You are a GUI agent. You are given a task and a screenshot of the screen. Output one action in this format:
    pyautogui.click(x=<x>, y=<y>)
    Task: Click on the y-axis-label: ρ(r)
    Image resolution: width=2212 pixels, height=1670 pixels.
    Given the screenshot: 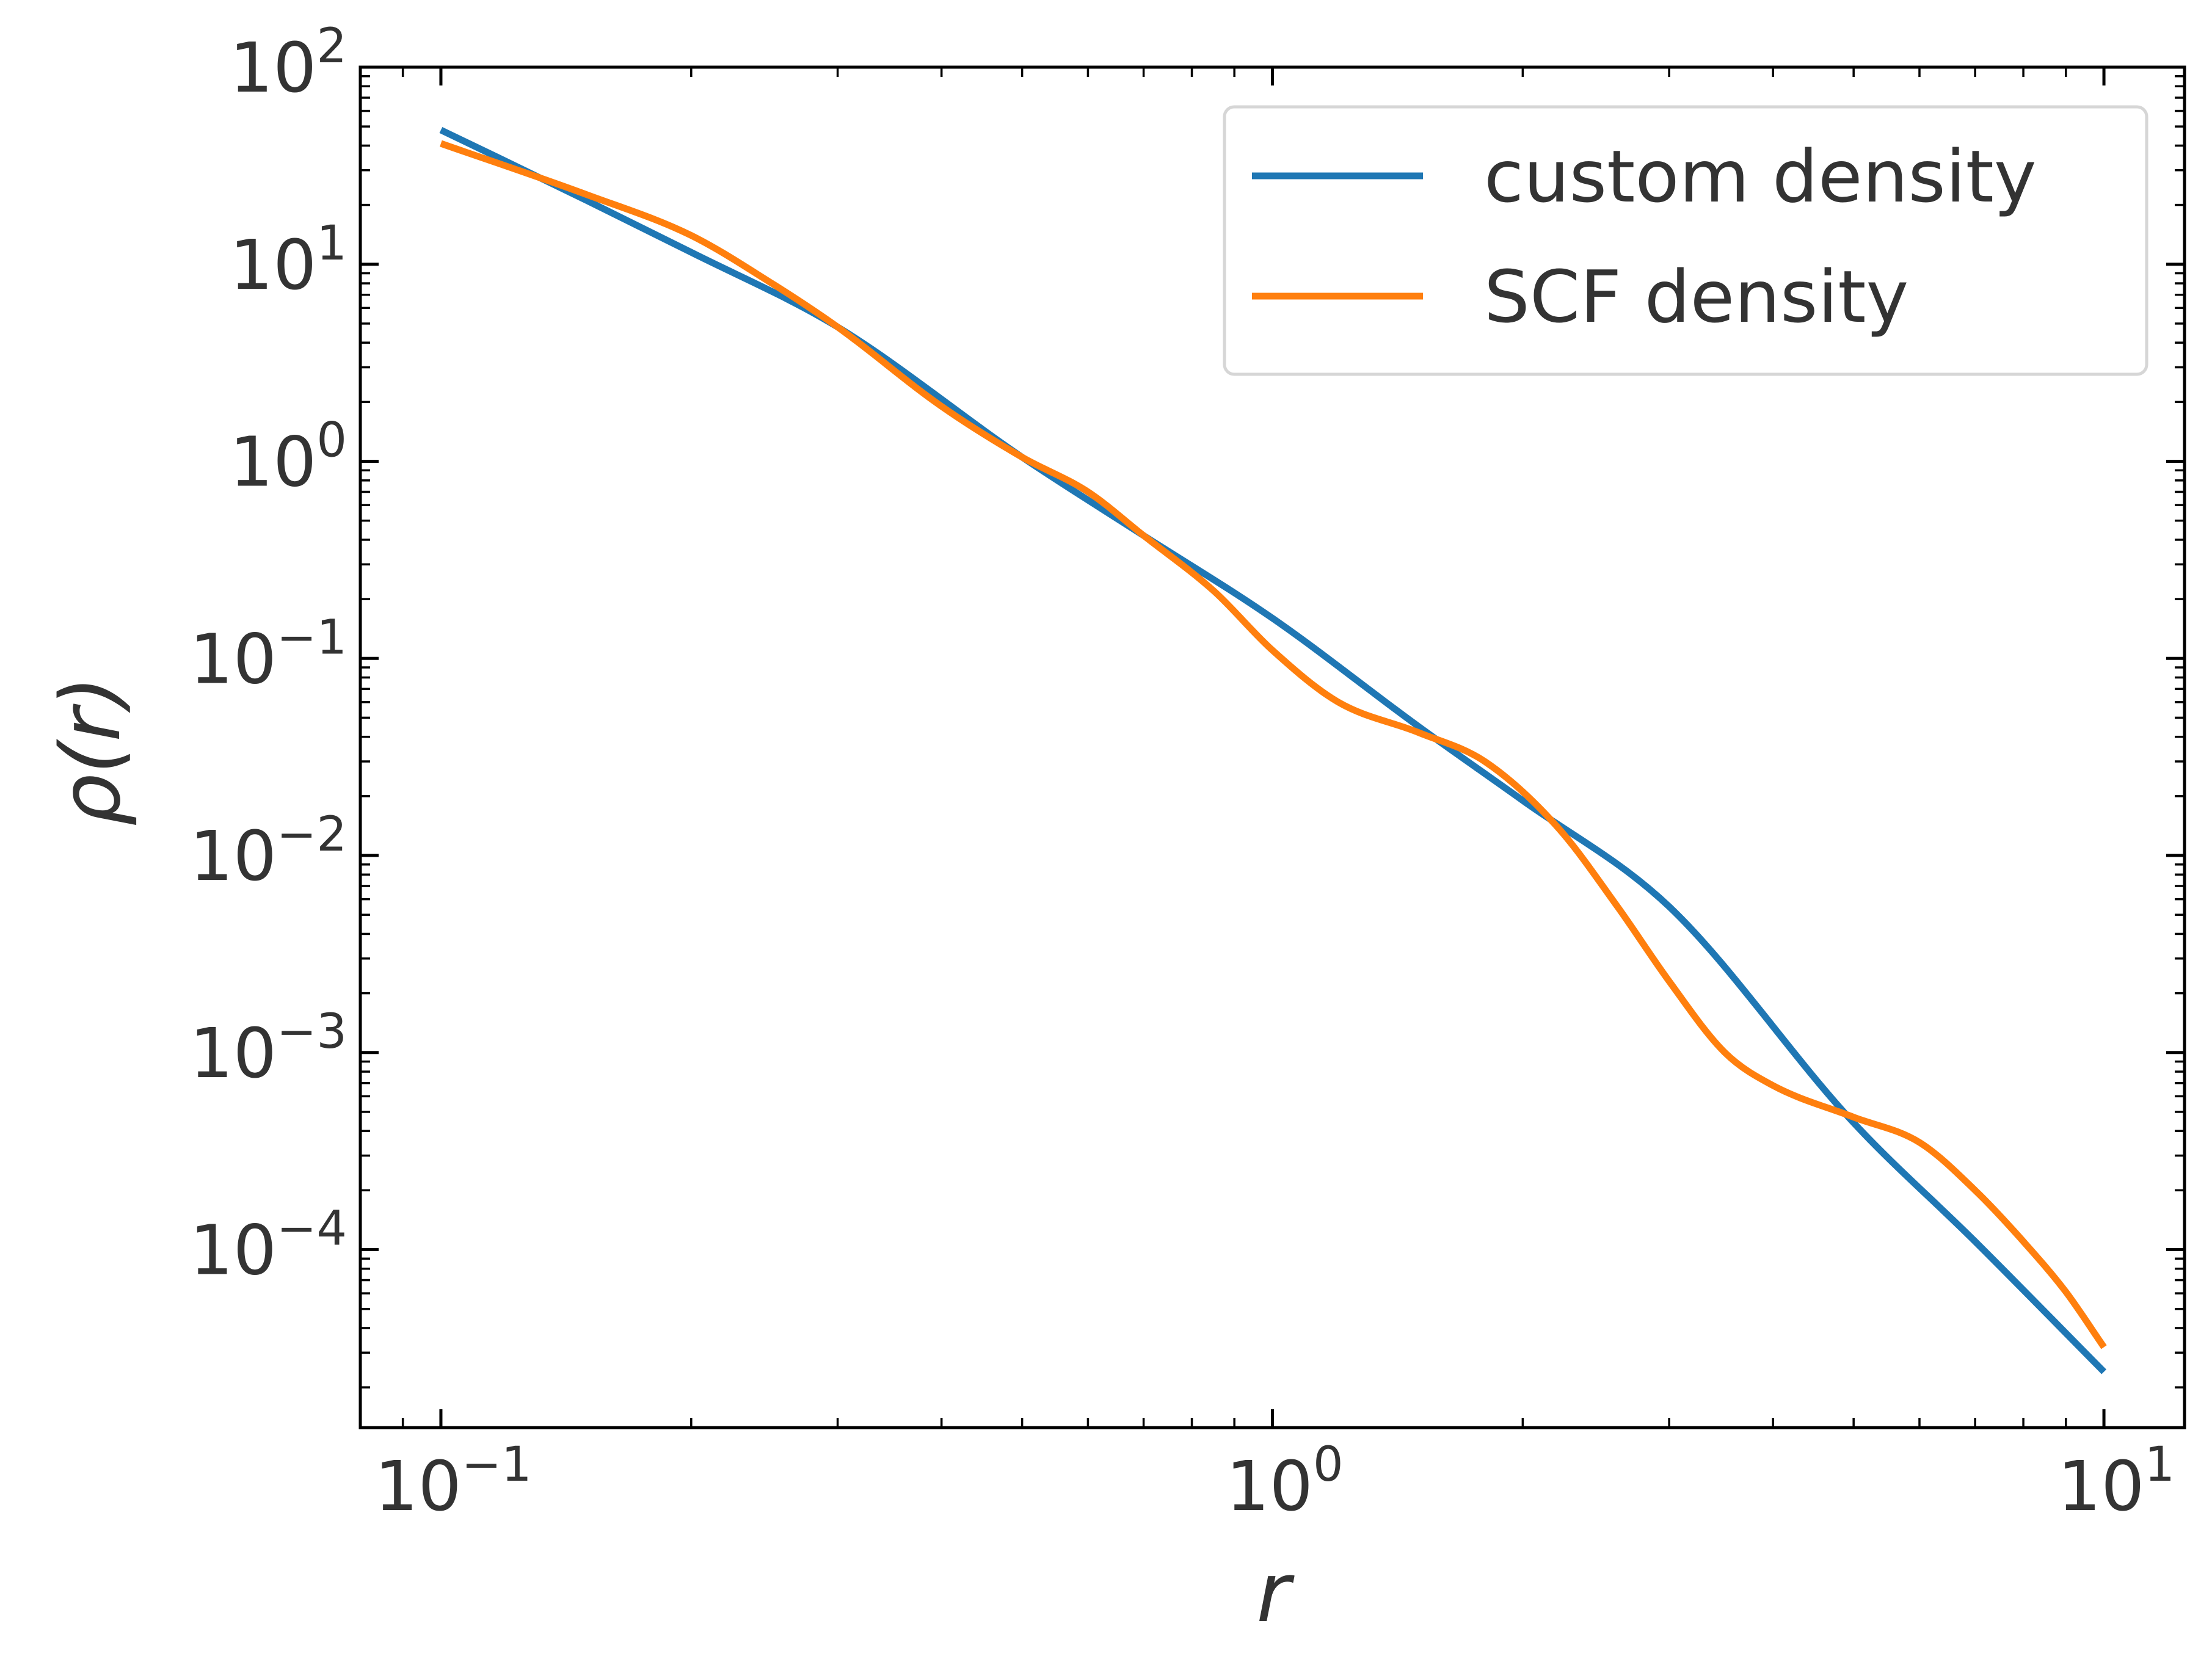 What is the action you would take?
    pyautogui.click(x=91, y=751)
    